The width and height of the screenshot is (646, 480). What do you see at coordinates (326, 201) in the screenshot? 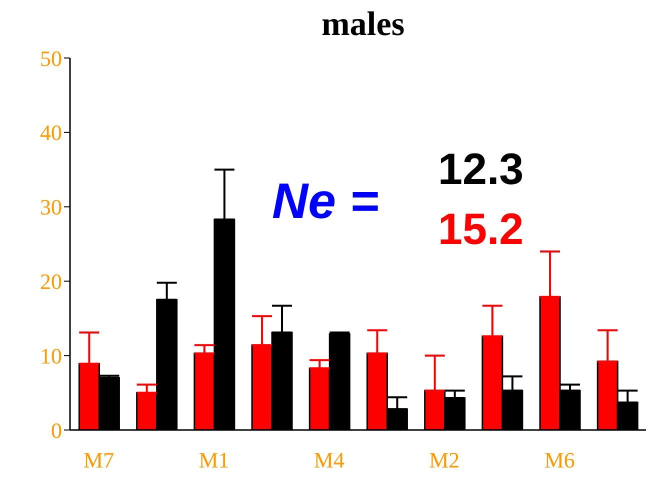
I see `annotation: Ne =` at bounding box center [326, 201].